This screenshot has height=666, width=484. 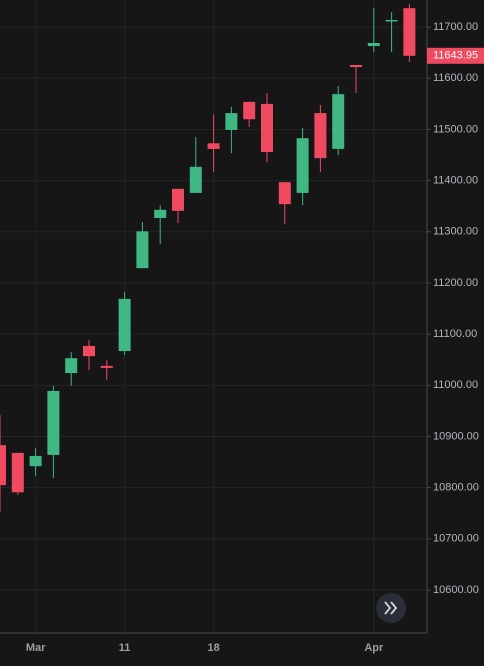 I want to click on last-price-badge, so click(x=455, y=55).